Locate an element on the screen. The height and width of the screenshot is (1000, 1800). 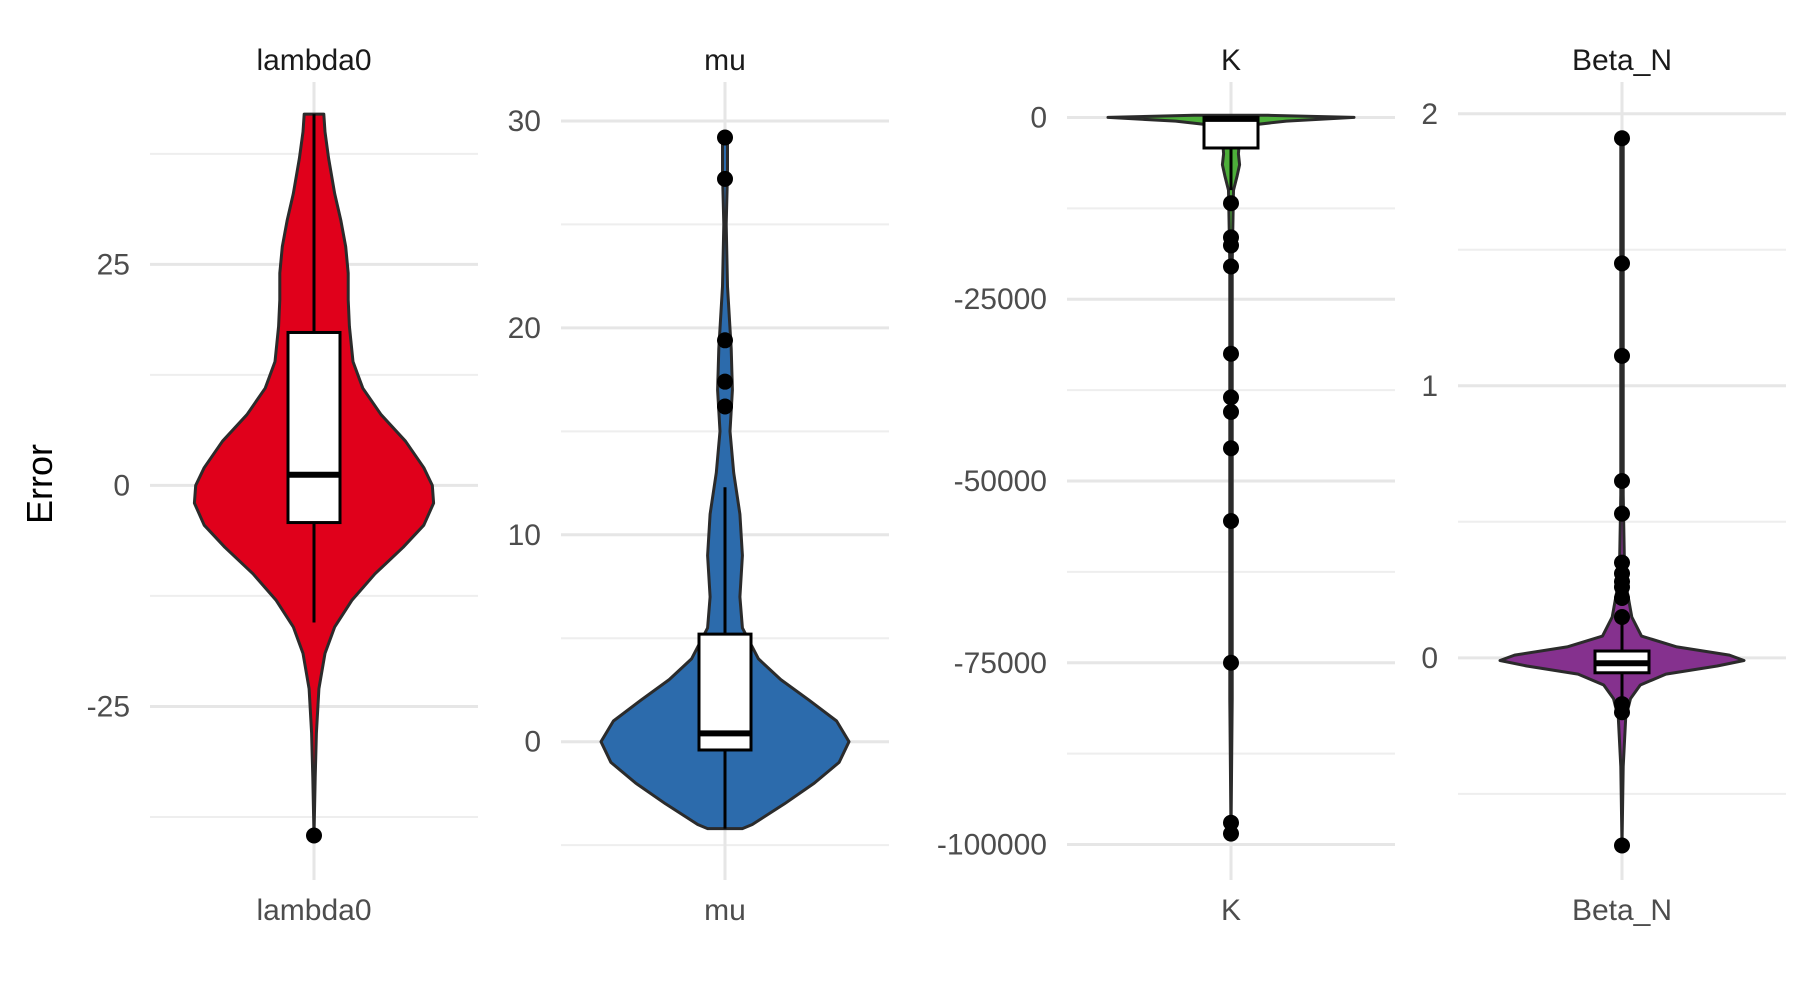
y-tick-label: -25000 is located at coordinates (1000, 299).